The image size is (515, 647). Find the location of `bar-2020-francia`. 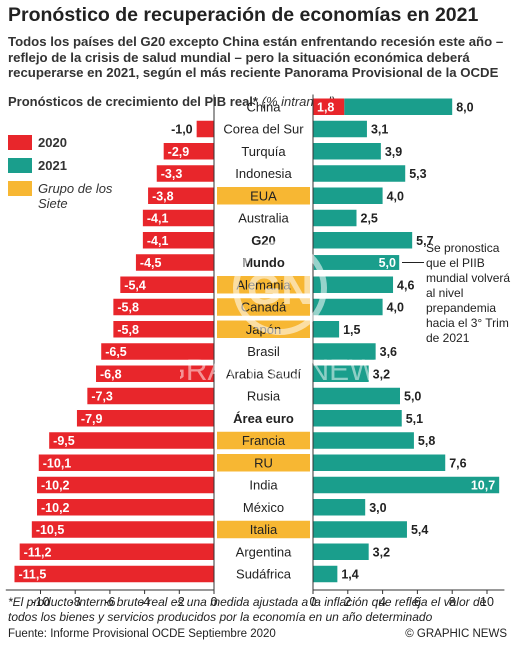

bar-2020-francia is located at coordinates (131, 440).